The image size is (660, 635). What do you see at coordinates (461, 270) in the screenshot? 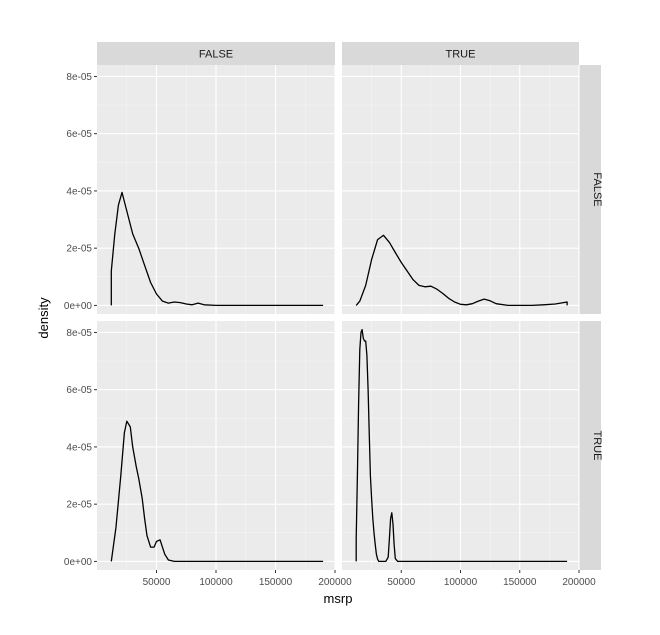
I see `density-curve-true-false` at bounding box center [461, 270].